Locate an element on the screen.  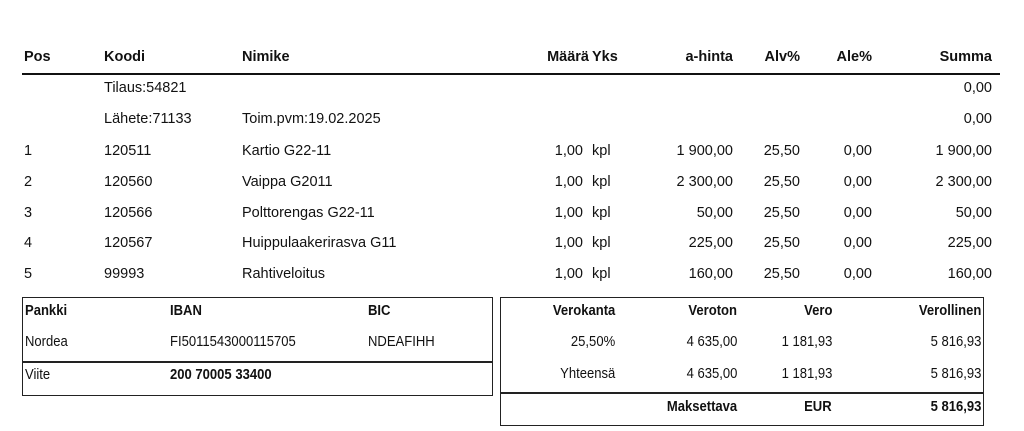
tax-box-divider is located at coordinates (742, 393).